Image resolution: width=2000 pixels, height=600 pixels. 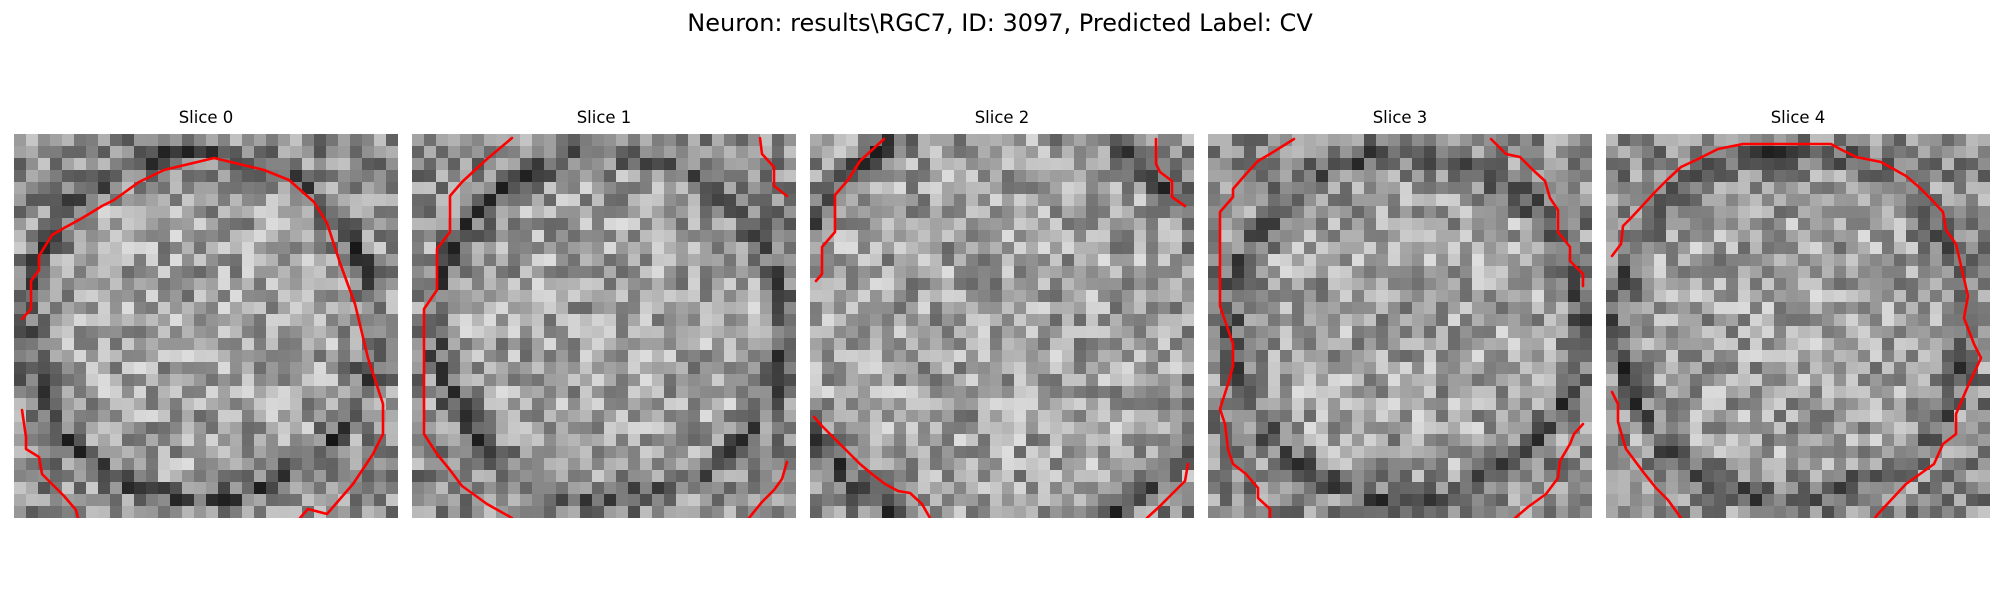 What do you see at coordinates (604, 117) in the screenshot?
I see `slice-title: Slice 1` at bounding box center [604, 117].